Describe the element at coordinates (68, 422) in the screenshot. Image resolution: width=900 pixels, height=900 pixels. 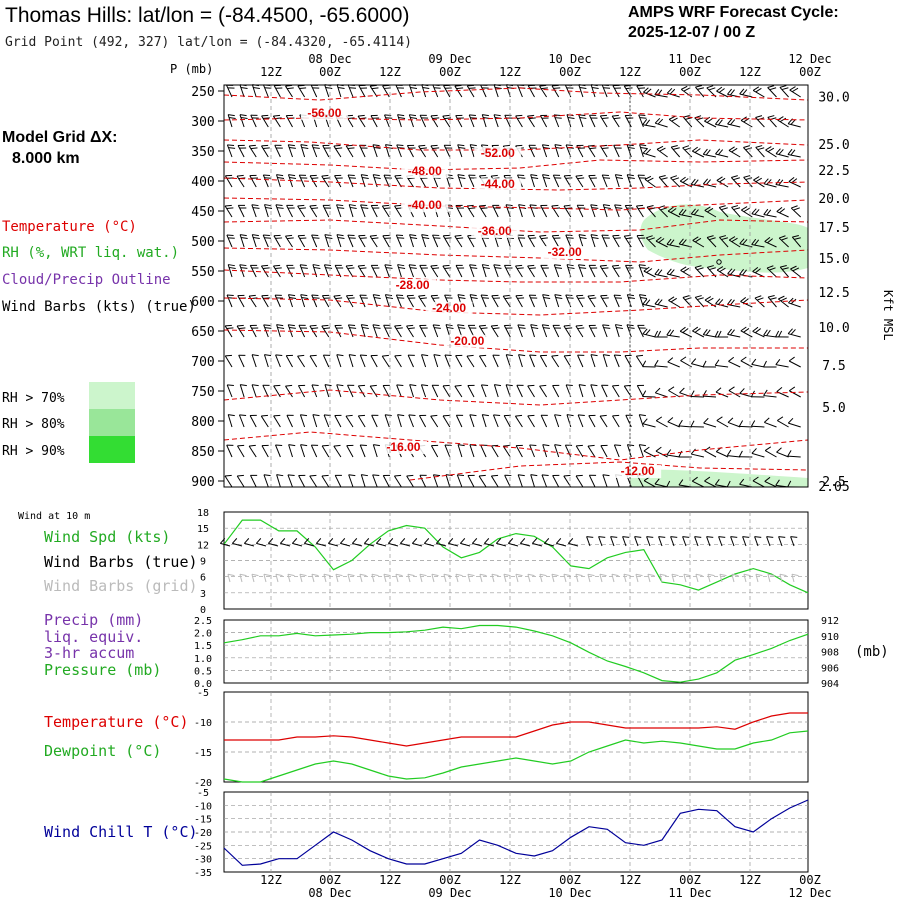
I see `rh-threshold-legend: RH > 70% RH > 80% RH > 90%` at that location.